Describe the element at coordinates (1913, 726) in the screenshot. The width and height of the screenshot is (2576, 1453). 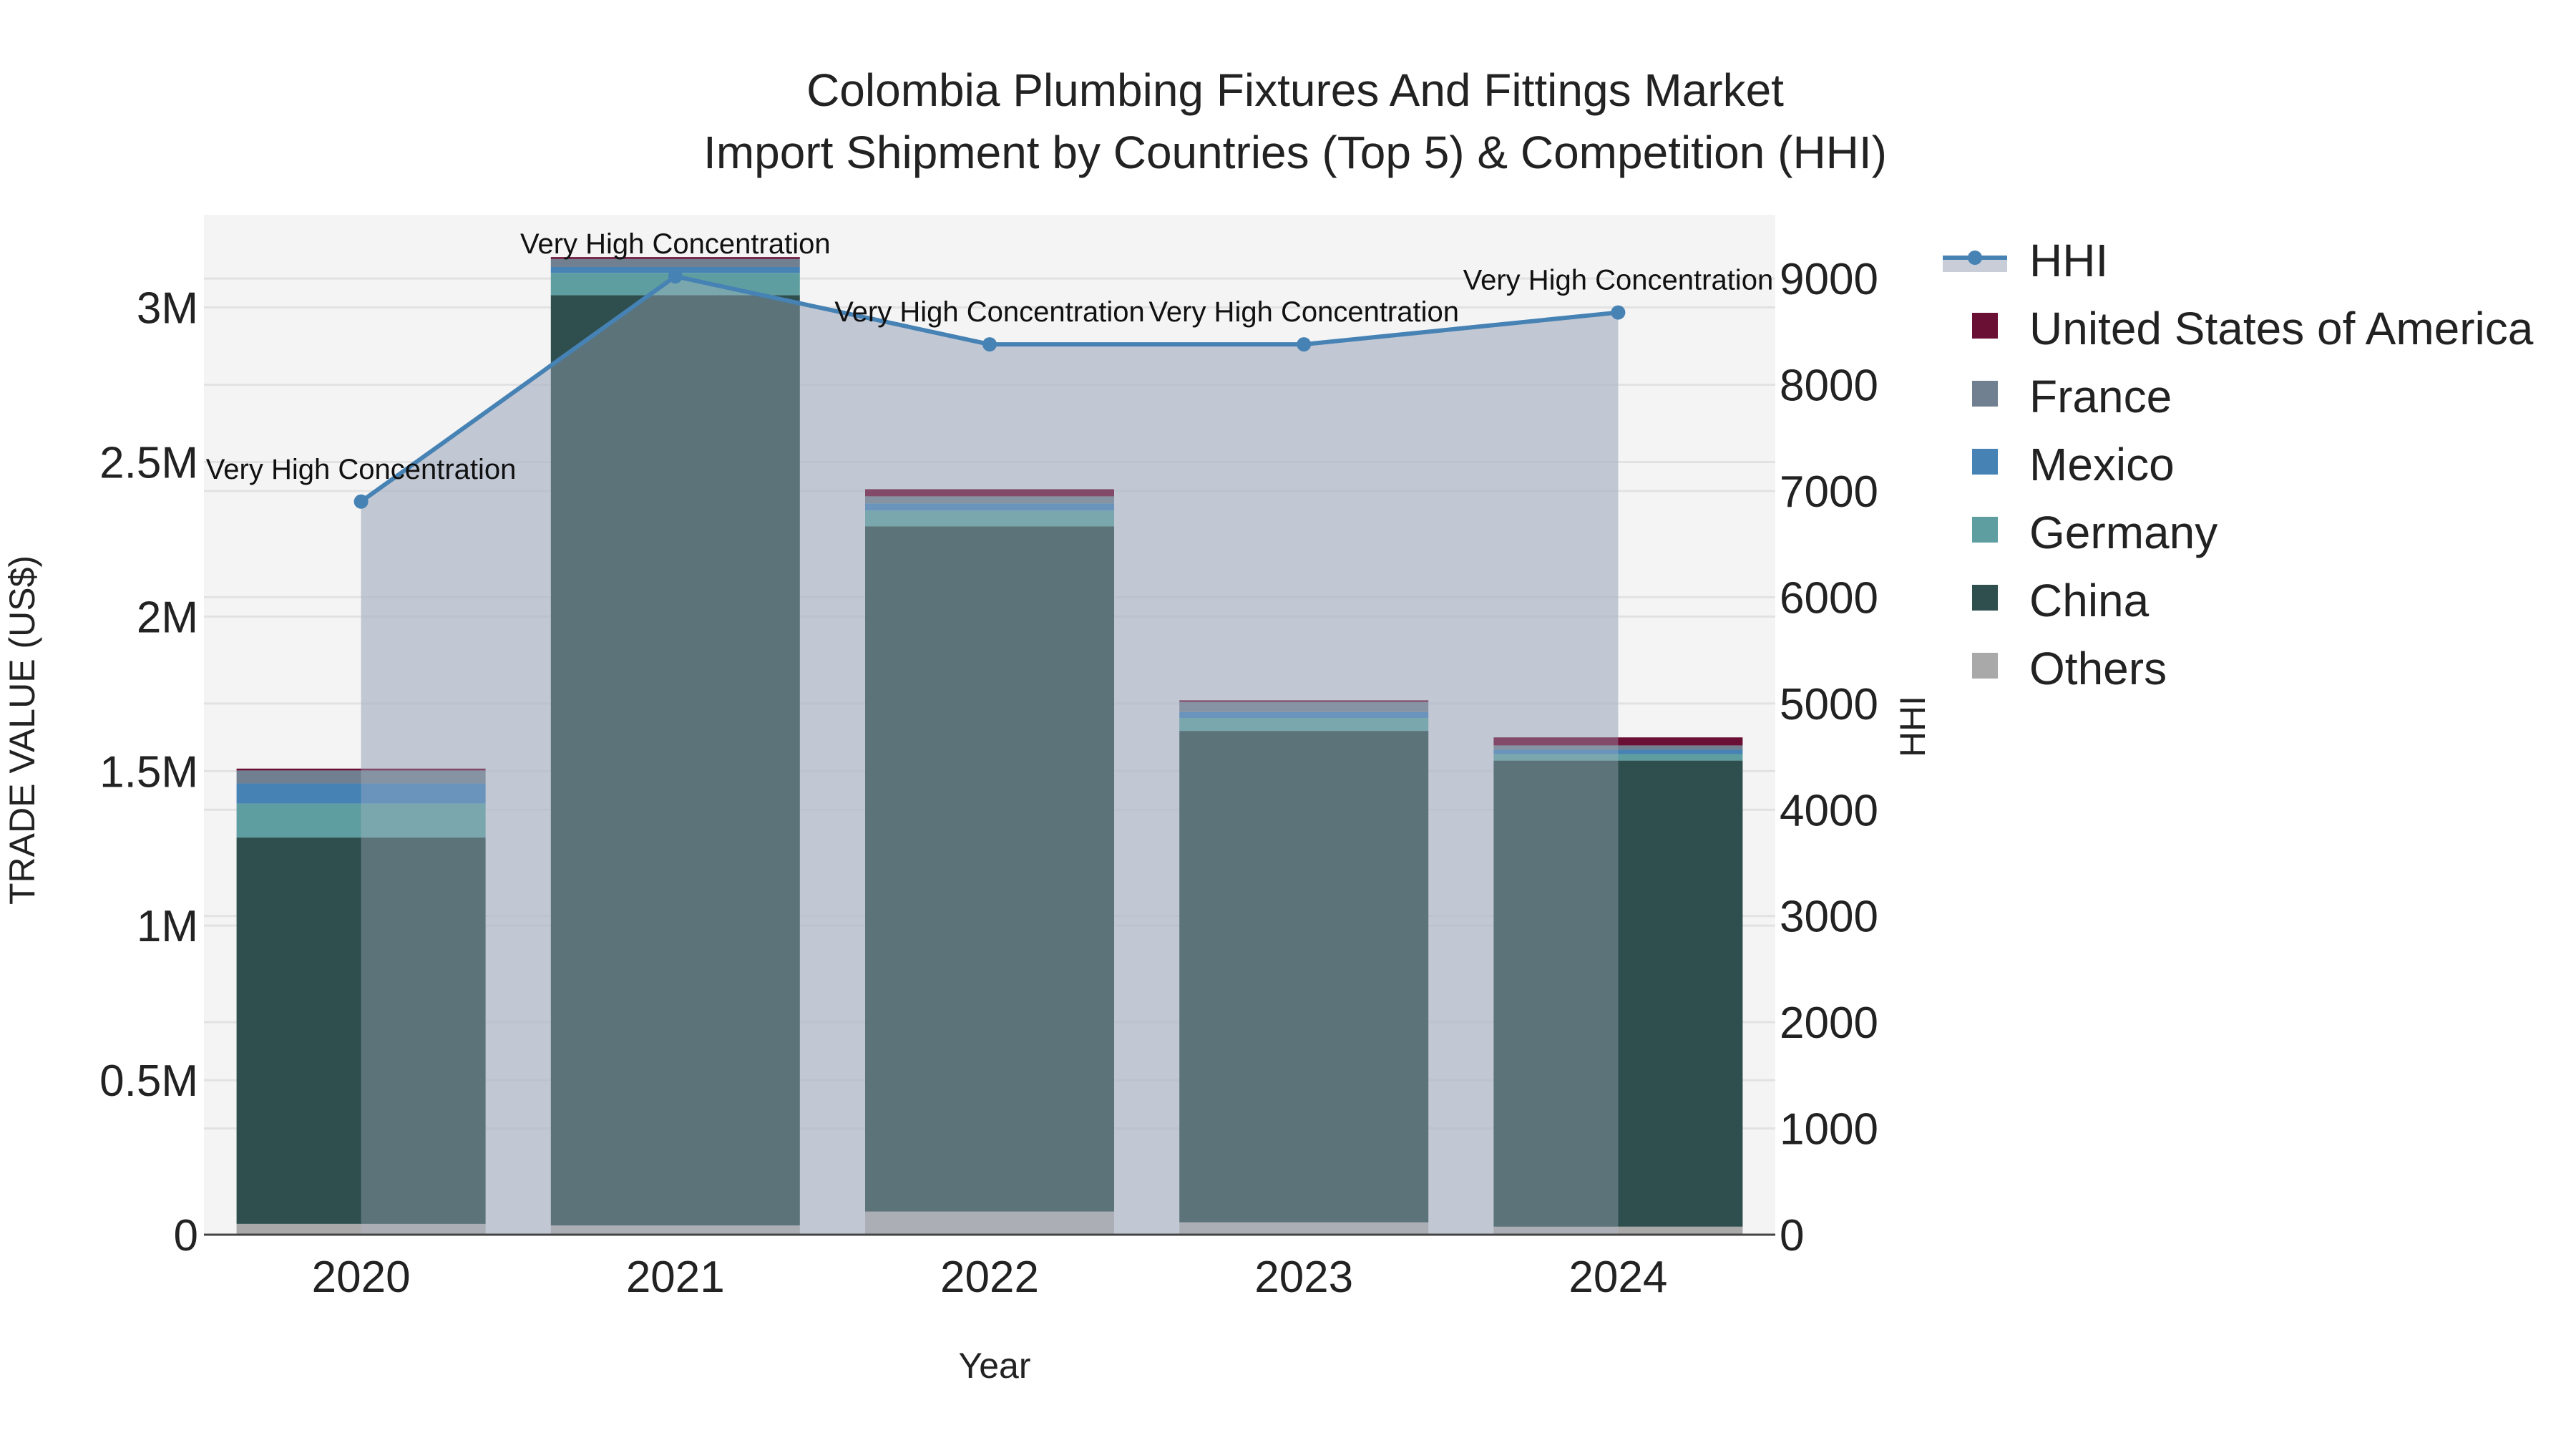
I see `y2-axis-title: HHI` at that location.